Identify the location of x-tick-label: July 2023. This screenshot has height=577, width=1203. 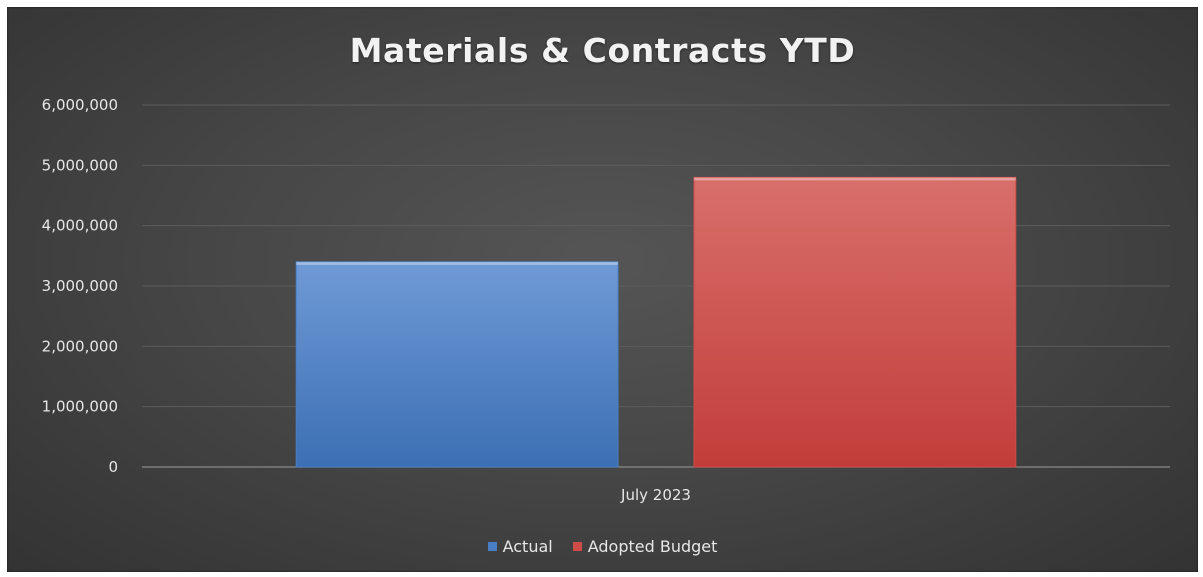
(655, 495).